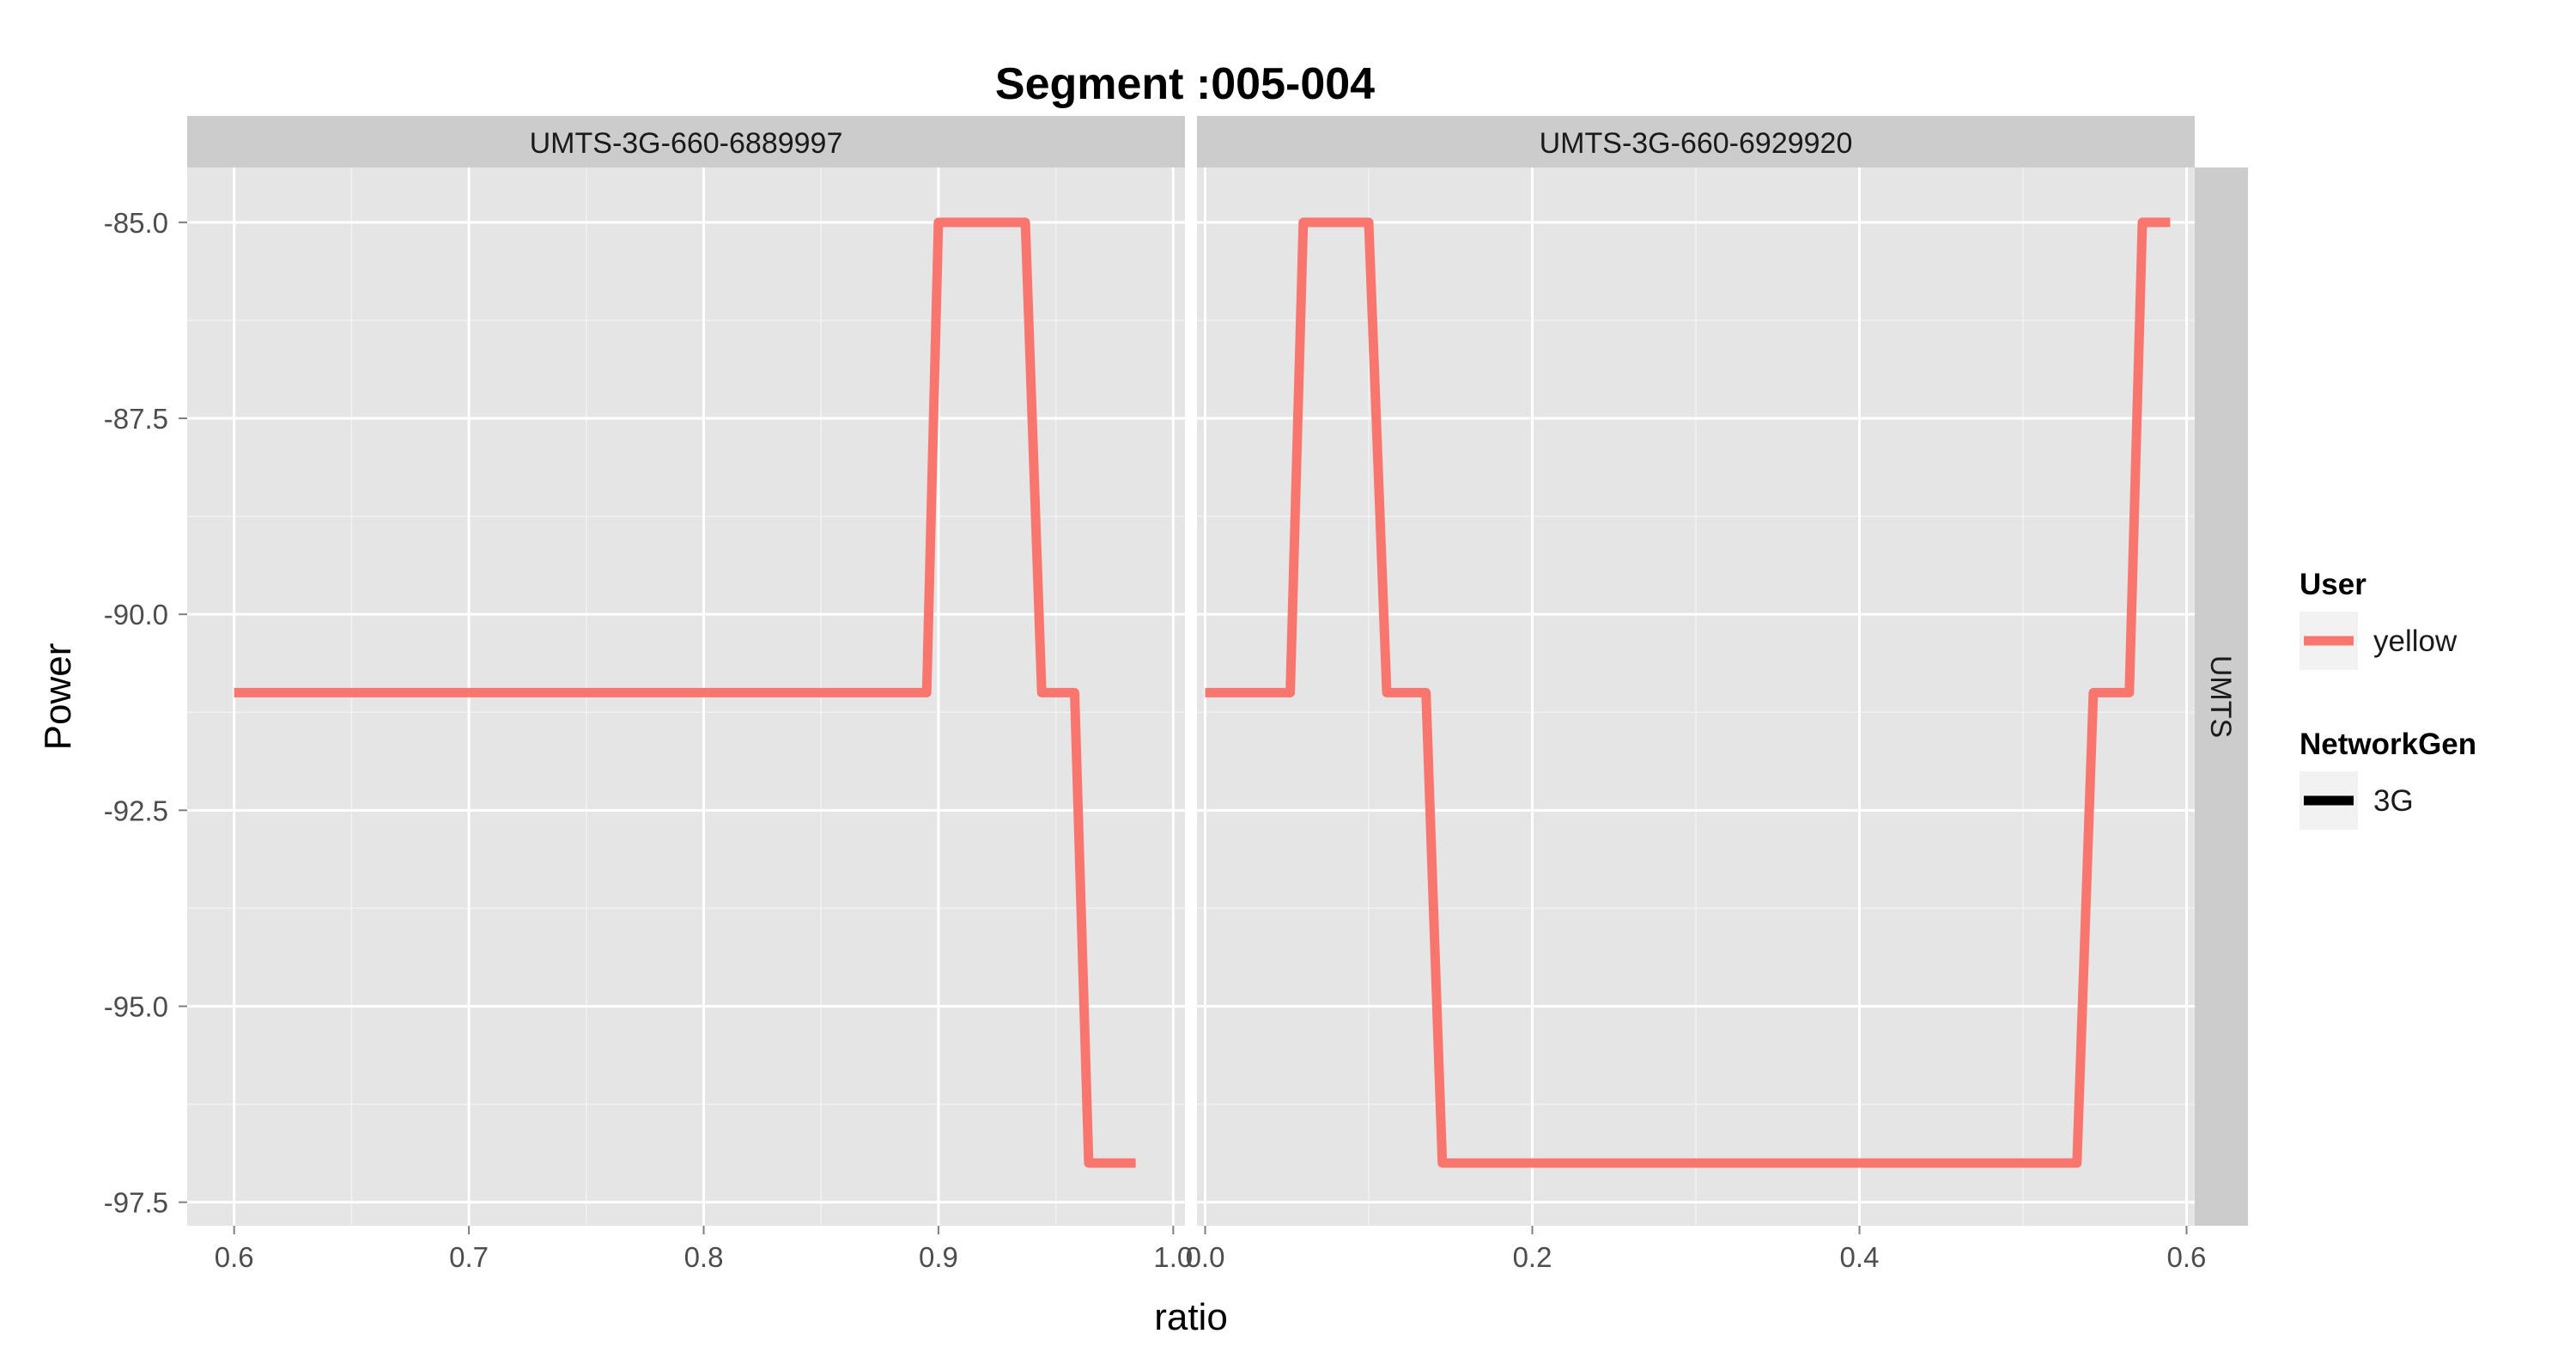  What do you see at coordinates (58, 697) in the screenshot?
I see `y-axis-label: Power` at bounding box center [58, 697].